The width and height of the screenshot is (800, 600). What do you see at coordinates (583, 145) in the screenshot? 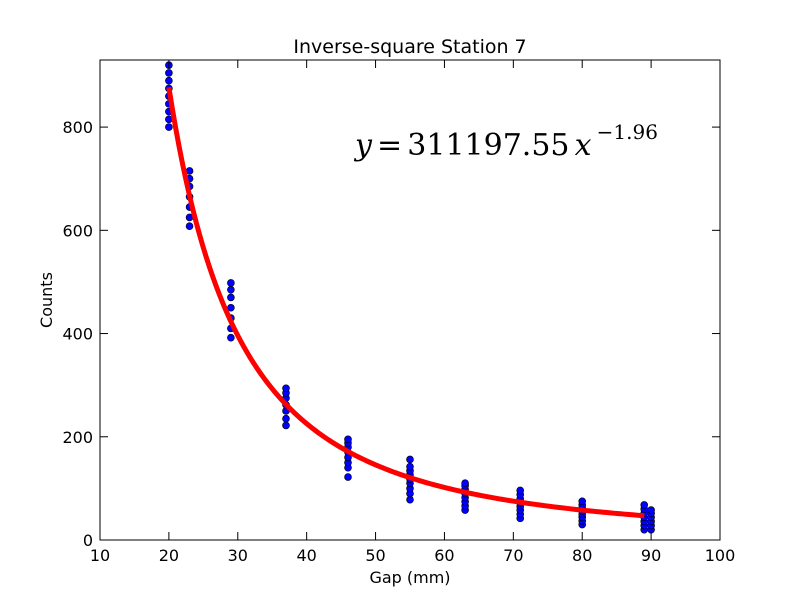
I see `equation-base: x` at bounding box center [583, 145].